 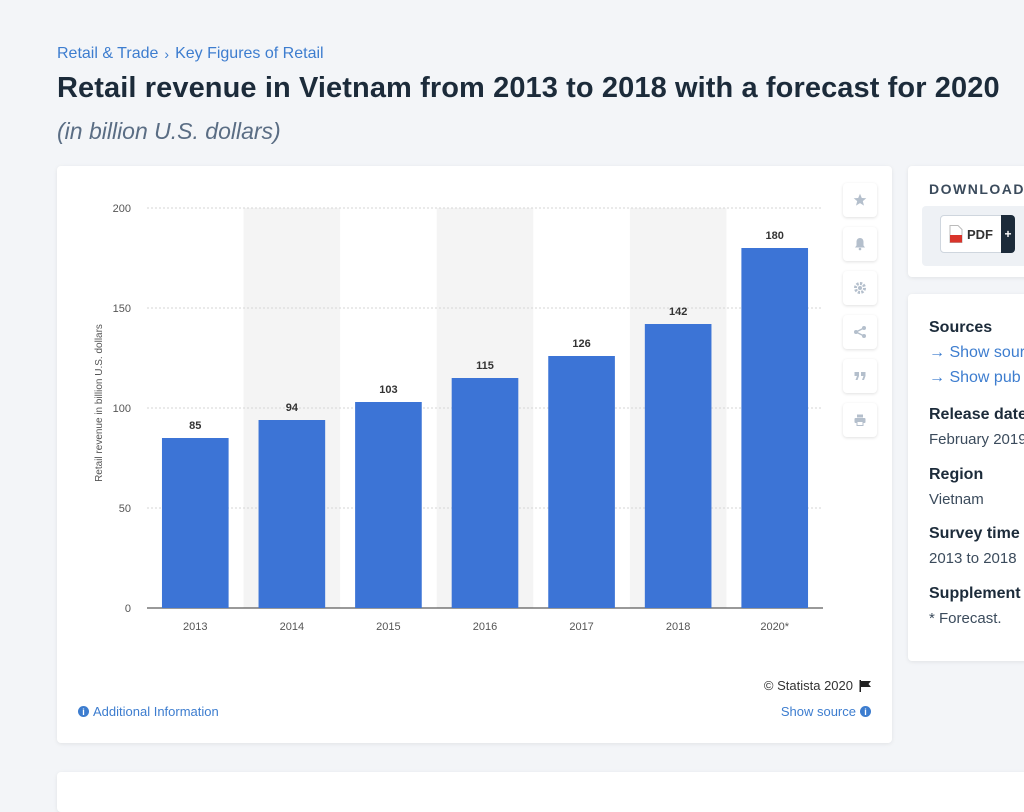 I want to click on download-title: DOWNLOAD, so click(x=976, y=189).